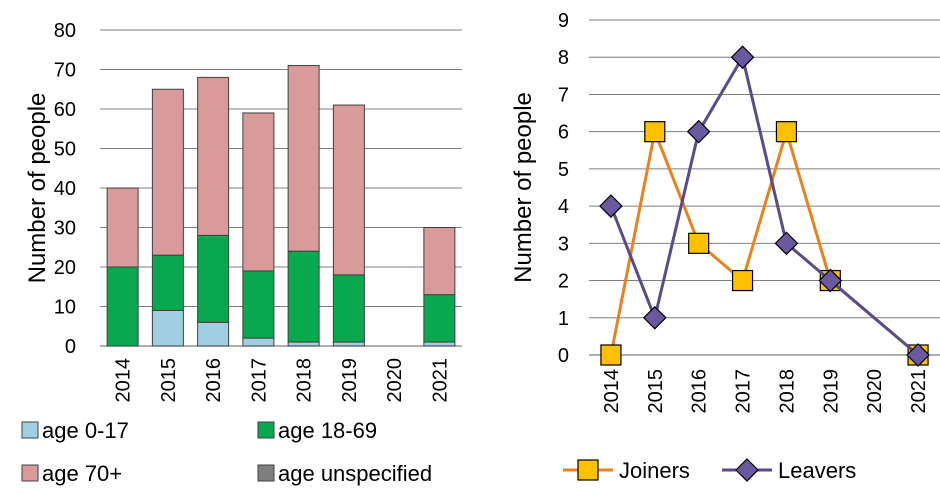 This screenshot has height=501, width=940. What do you see at coordinates (327, 430) in the screenshot?
I see `bar-legend-label: age 18-69` at bounding box center [327, 430].